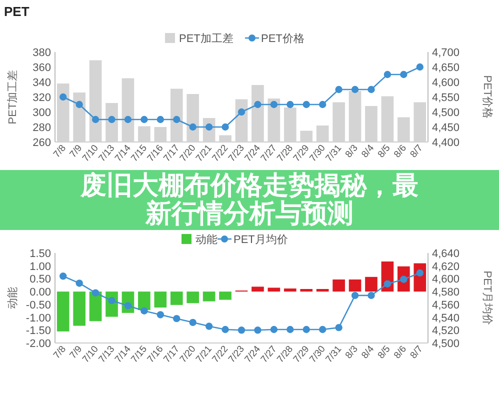  Describe the element at coordinates (41, 143) in the screenshot. I see `y-tick-label: 260` at that location.